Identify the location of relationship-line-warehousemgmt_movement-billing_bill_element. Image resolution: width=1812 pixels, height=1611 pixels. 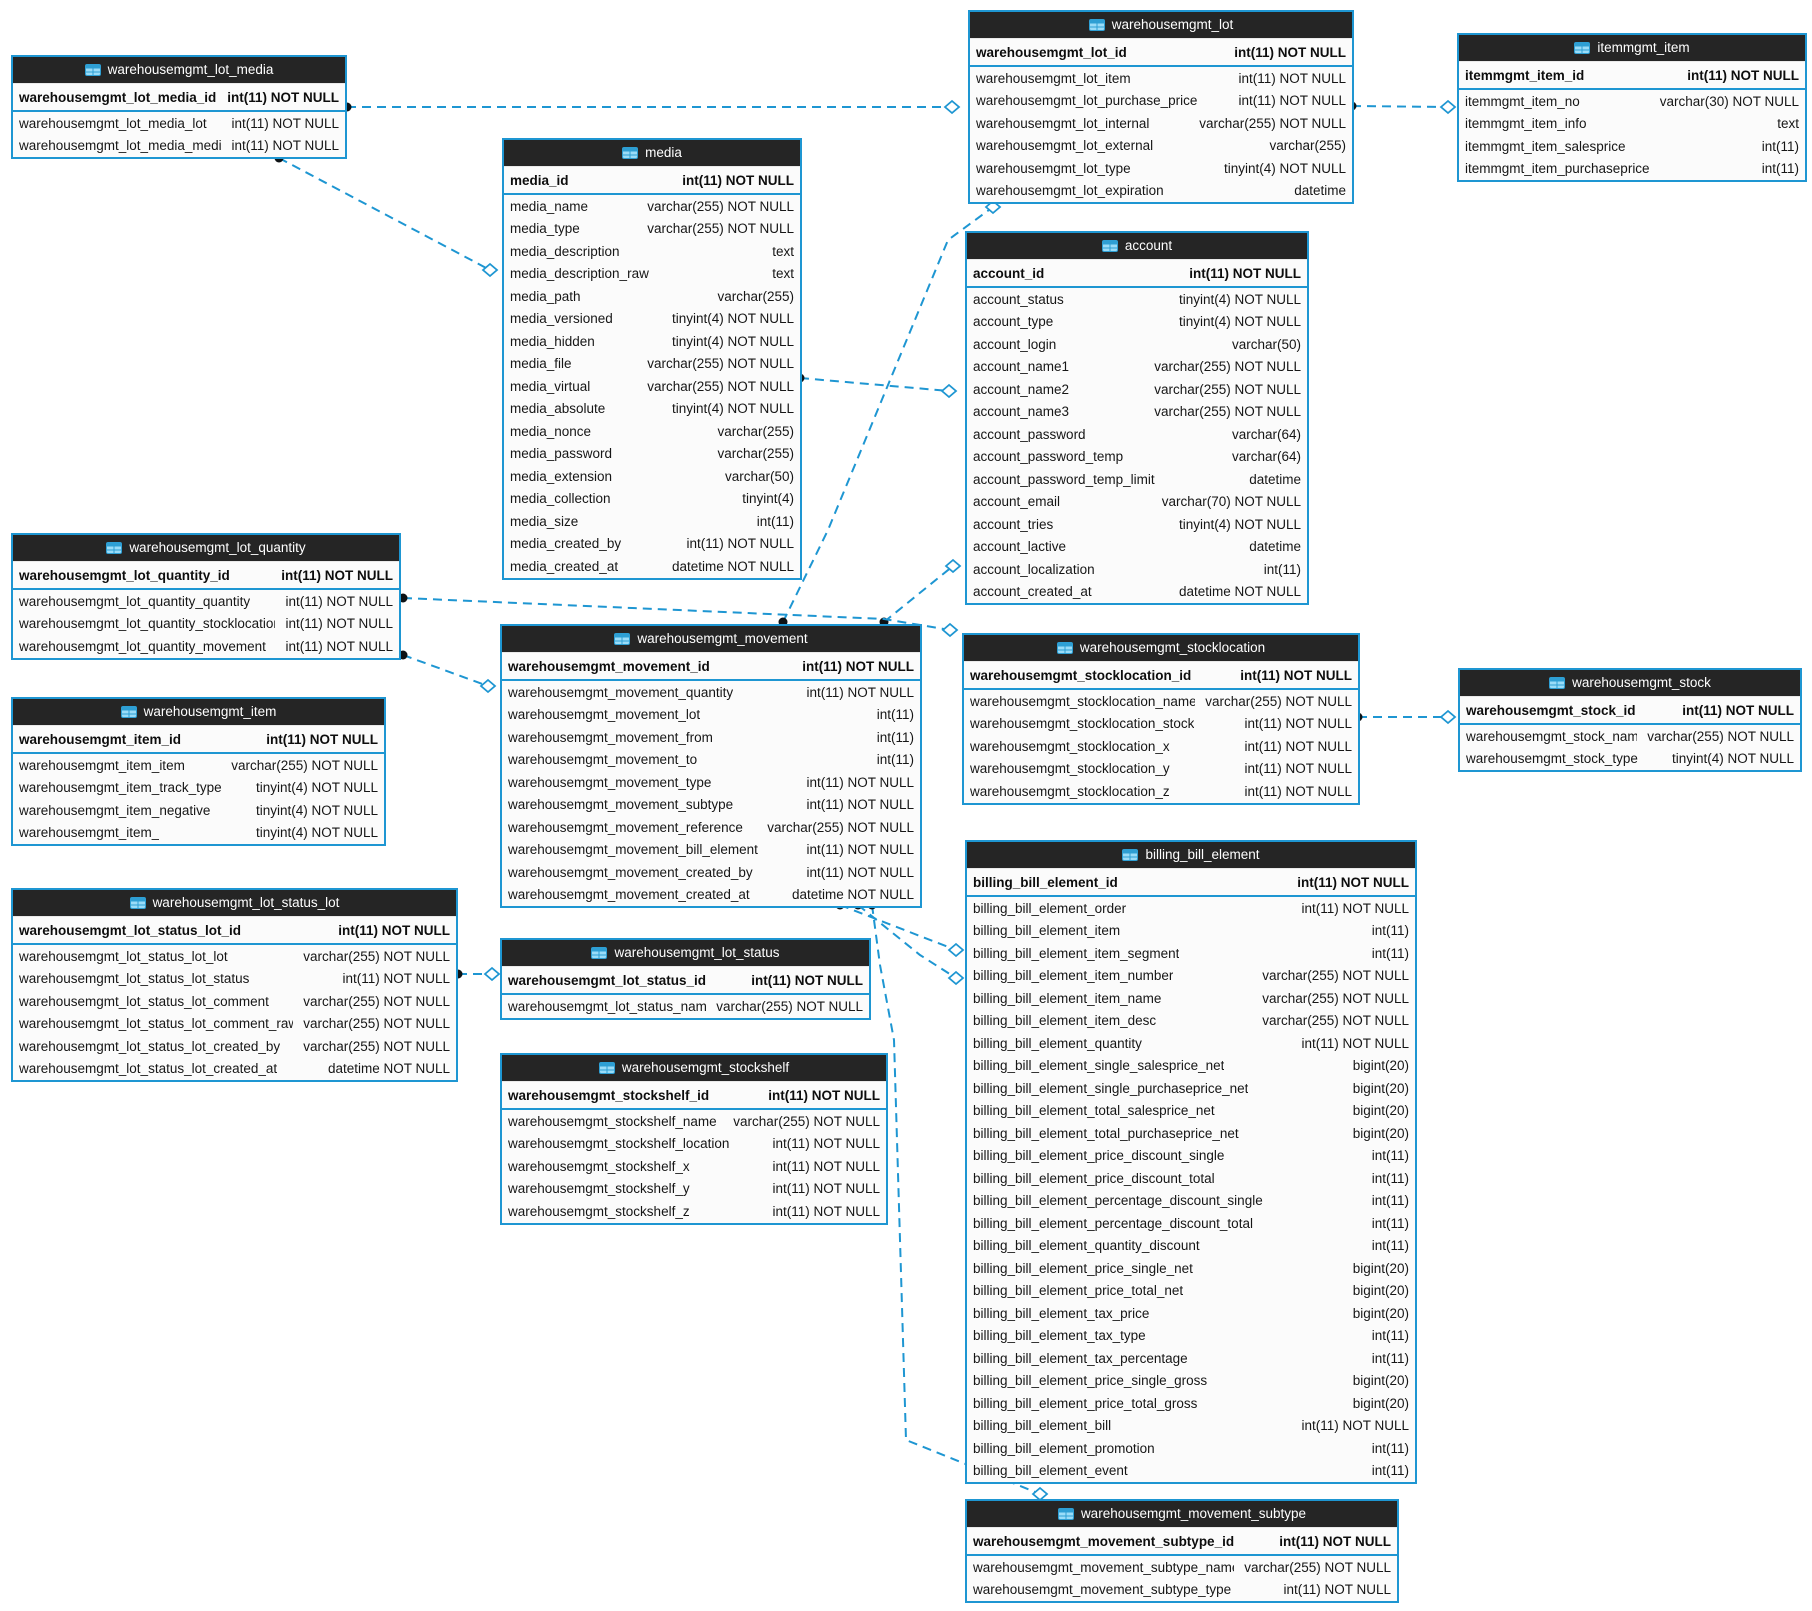
(907, 941).